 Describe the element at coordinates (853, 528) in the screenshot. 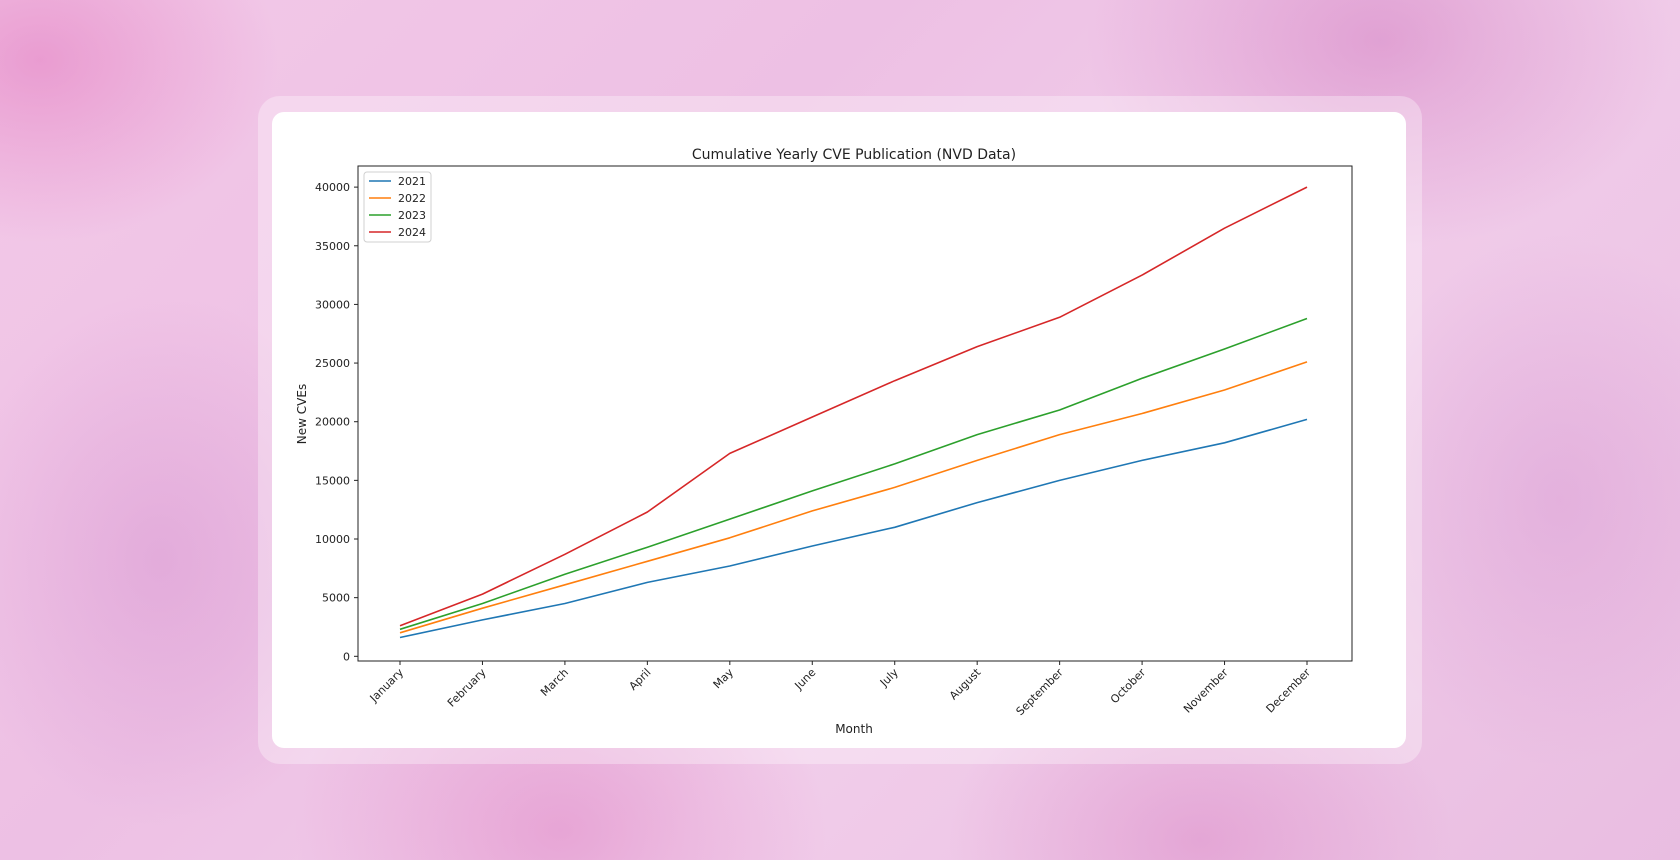

I see `series-line-2021` at that location.